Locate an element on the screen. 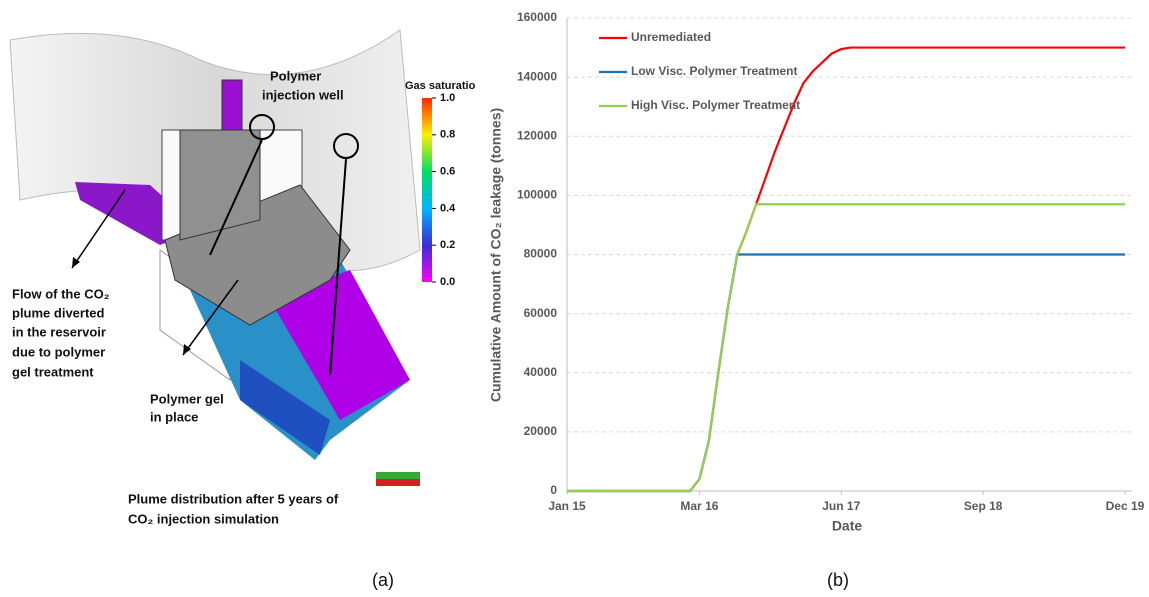 The height and width of the screenshot is (597, 1149). colorbar-tick-label: 0.4 is located at coordinates (448, 208).